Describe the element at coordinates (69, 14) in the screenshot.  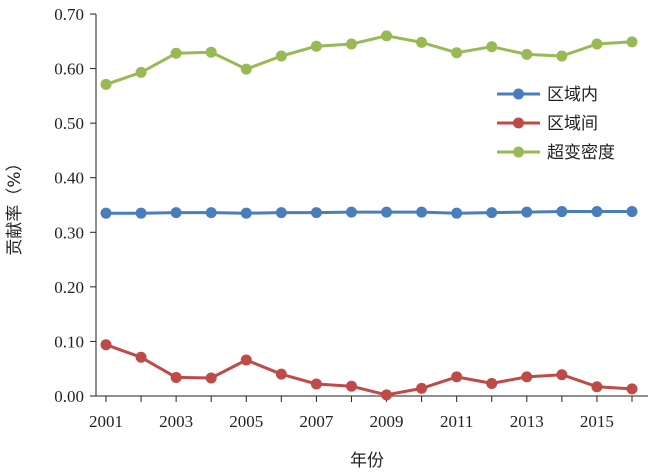
I see `y-tick-label: 0.70` at that location.